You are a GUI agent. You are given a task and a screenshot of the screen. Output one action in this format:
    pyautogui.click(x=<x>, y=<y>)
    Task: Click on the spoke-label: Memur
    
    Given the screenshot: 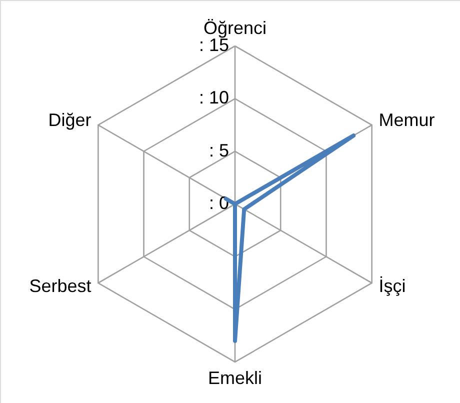 What is the action you would take?
    pyautogui.click(x=406, y=120)
    